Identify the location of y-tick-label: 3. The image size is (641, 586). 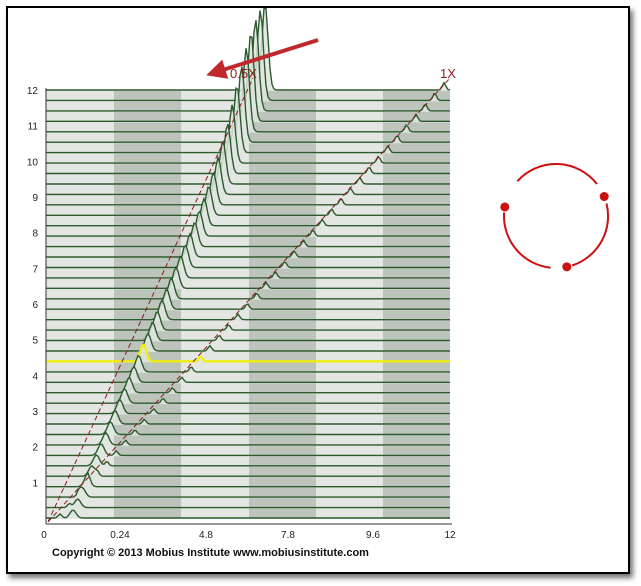
(35, 412).